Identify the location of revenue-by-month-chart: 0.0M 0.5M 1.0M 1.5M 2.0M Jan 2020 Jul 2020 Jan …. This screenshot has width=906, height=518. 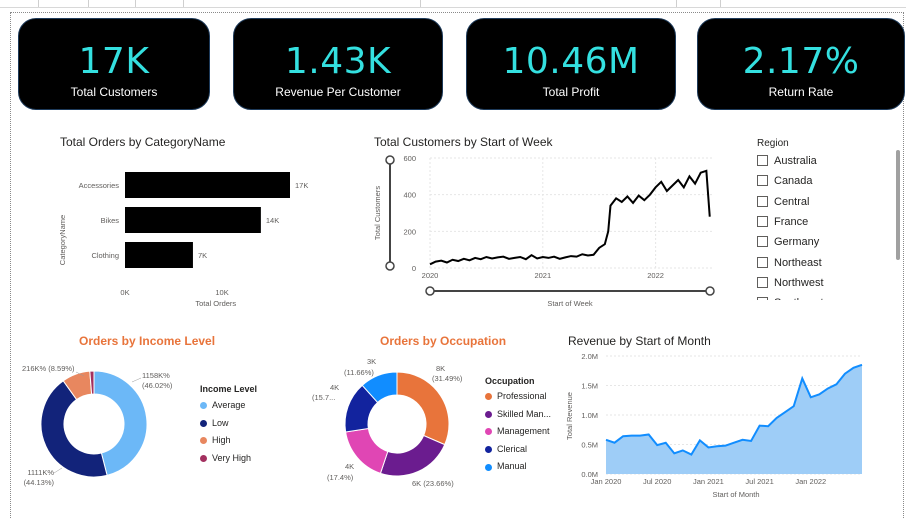
(717, 425).